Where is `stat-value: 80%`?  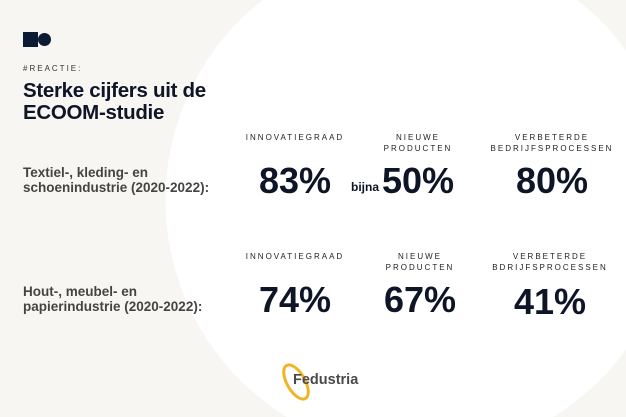
stat-value: 80% is located at coordinates (552, 180).